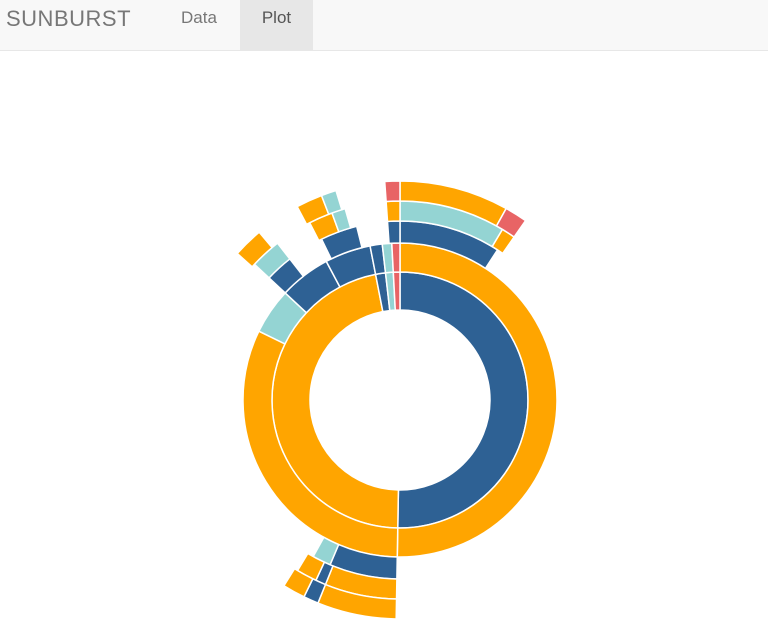  I want to click on tab-plot: Plot, so click(276, 25).